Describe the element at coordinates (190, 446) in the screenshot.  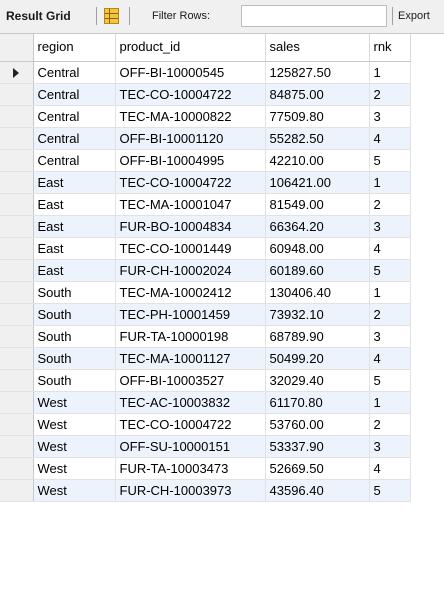
I see `cell-product-id: OFF-SU-10000151` at that location.